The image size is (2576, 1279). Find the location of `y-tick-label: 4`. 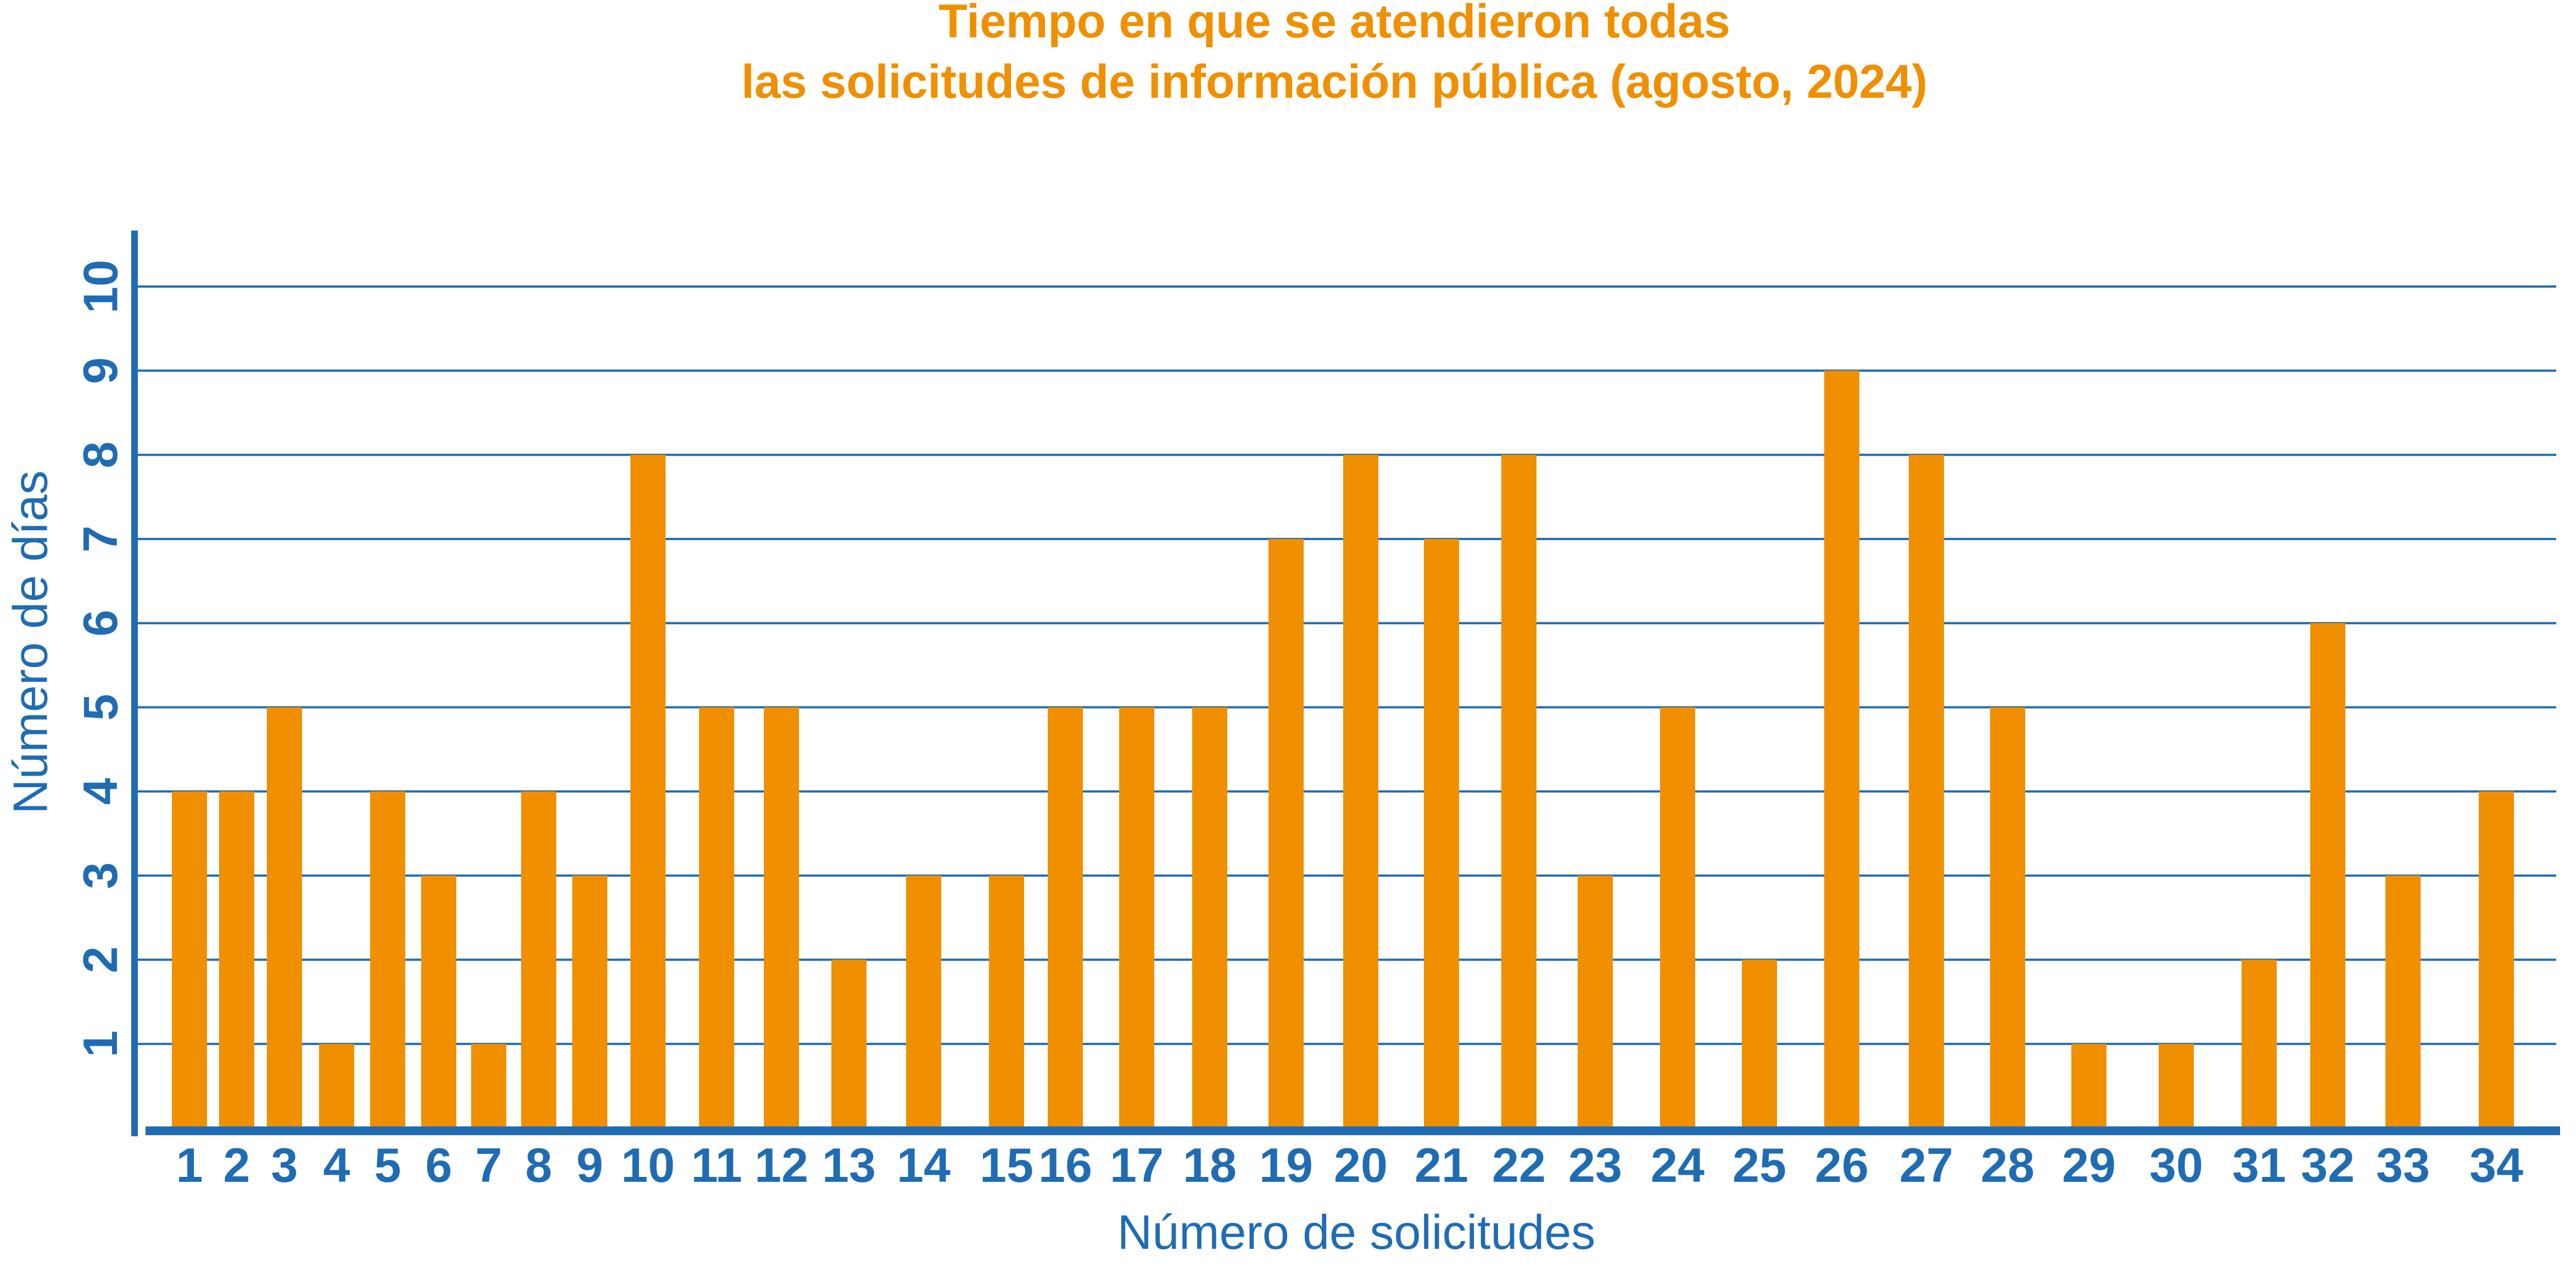

y-tick-label: 4 is located at coordinates (100, 791).